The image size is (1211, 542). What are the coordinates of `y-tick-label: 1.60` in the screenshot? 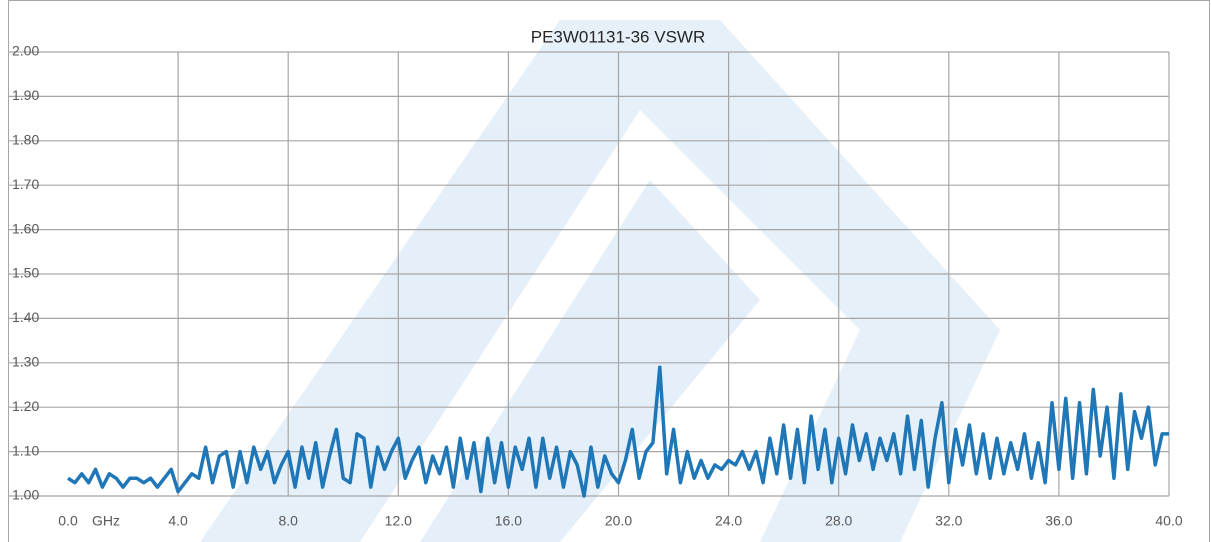 It's located at (25, 228).